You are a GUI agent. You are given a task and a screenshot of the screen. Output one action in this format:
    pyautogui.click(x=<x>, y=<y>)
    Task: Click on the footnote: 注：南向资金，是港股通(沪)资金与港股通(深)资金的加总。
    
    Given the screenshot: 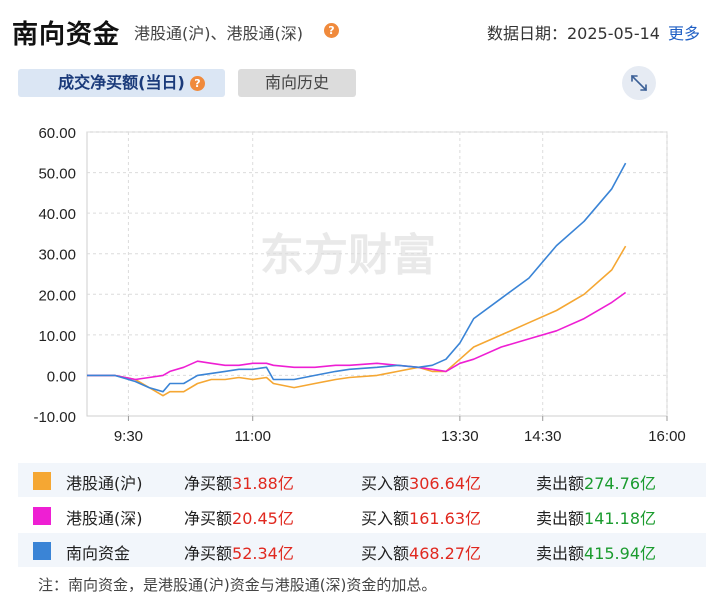 What is the action you would take?
    pyautogui.click(x=237, y=585)
    